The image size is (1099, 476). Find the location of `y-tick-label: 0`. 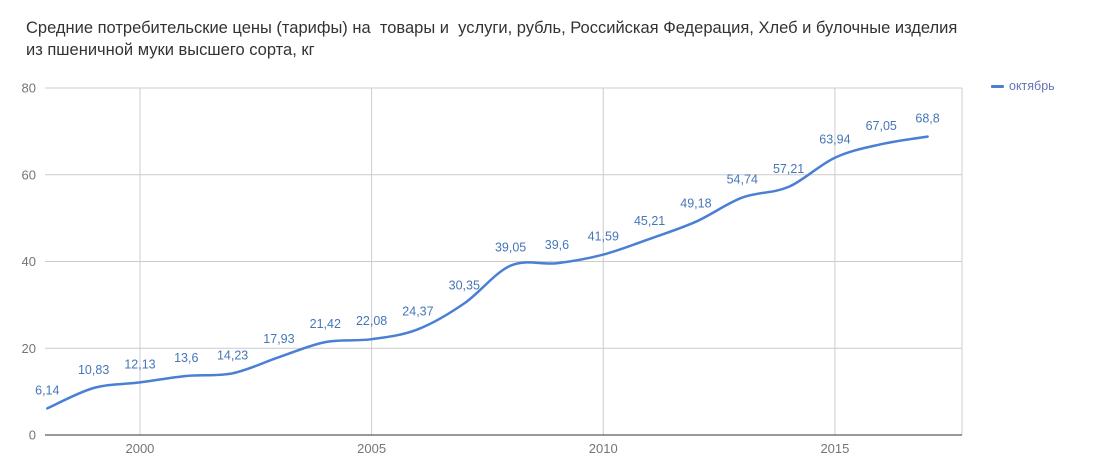

y-tick-label: 0 is located at coordinates (32, 435).